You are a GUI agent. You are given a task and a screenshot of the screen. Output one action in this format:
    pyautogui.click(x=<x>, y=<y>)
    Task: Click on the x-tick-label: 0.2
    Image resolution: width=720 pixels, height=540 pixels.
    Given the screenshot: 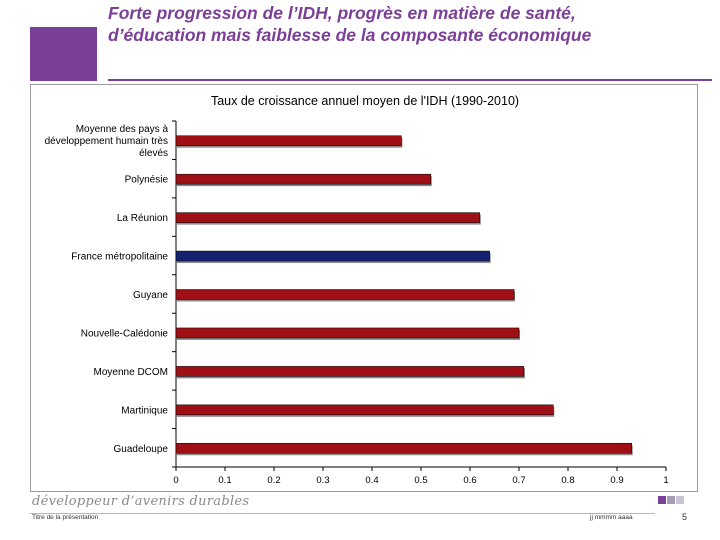 What is the action you would take?
    pyautogui.click(x=273, y=480)
    